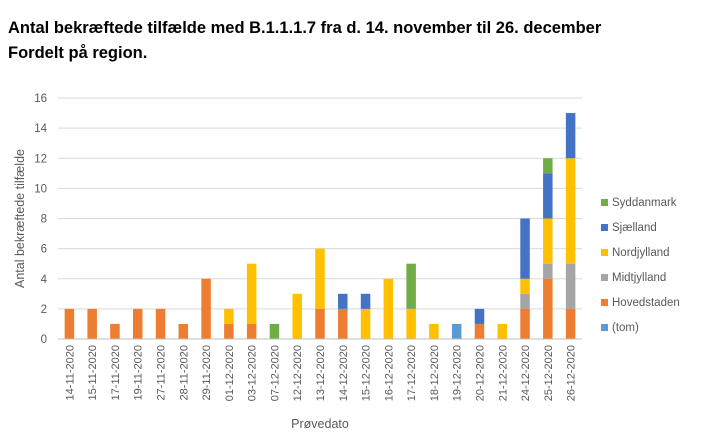 The image size is (701, 444). What do you see at coordinates (456, 331) in the screenshot?
I see `bar-segment-tom` at bounding box center [456, 331].